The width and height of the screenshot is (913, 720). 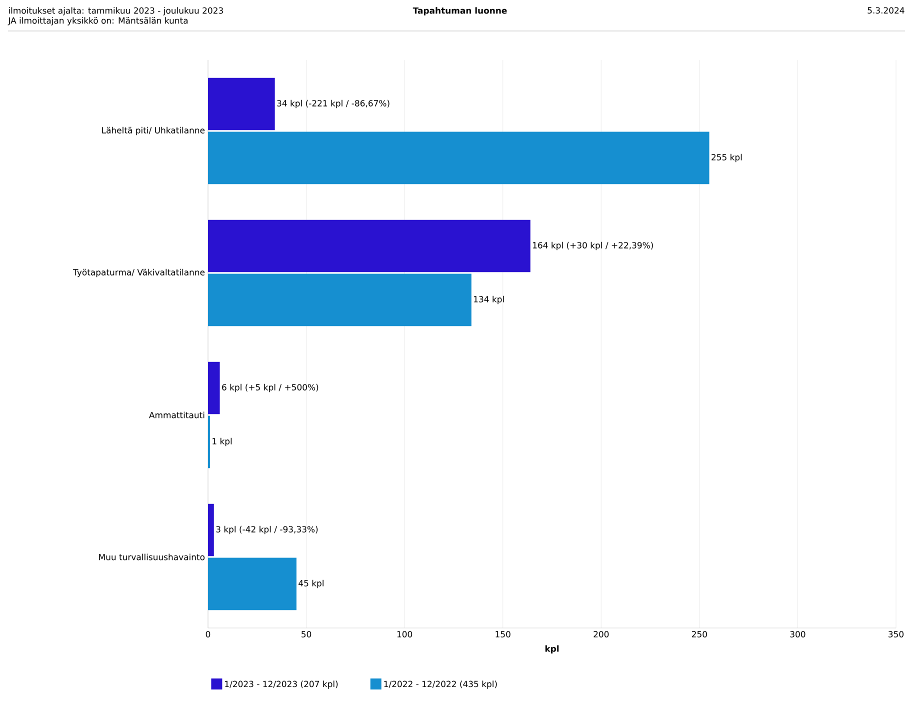 I want to click on x-tick-label: 100, so click(x=404, y=634).